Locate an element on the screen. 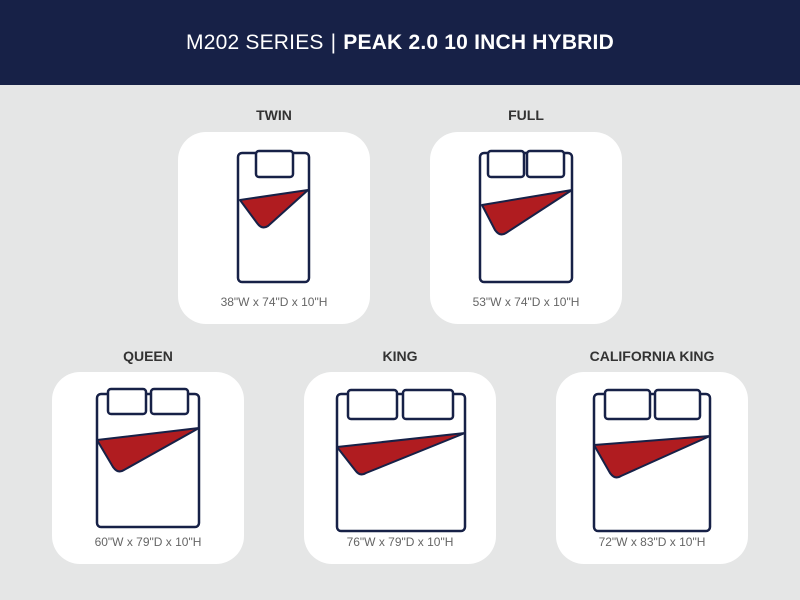 The width and height of the screenshot is (800, 600). page-header: M202 SERIES | PEAK 2.0 10 INCH HYBRID is located at coordinates (400, 42).